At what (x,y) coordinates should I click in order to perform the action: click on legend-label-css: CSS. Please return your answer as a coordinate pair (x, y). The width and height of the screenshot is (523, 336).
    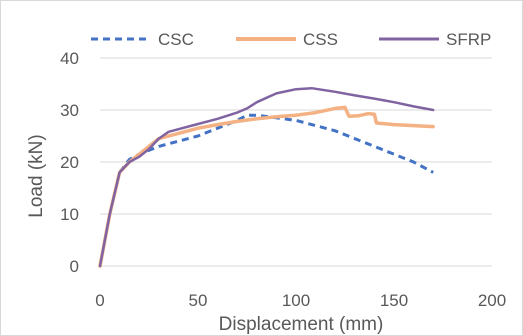
    Looking at the image, I should click on (320, 39).